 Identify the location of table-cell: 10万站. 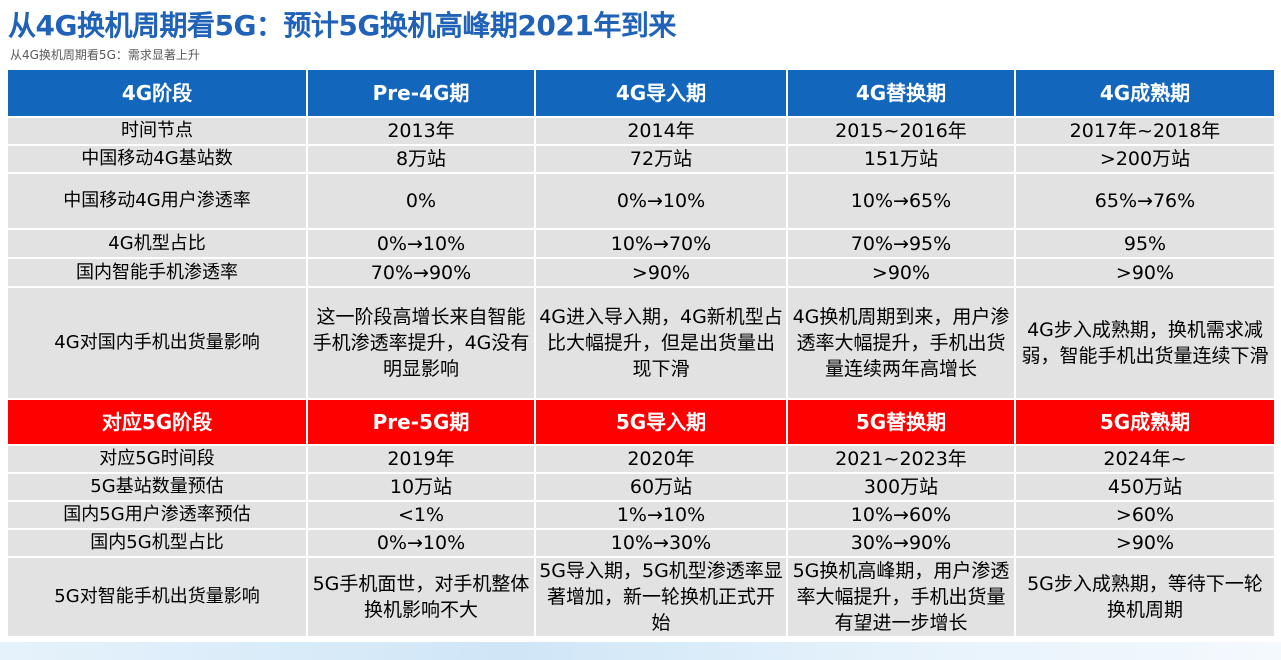
(421, 487).